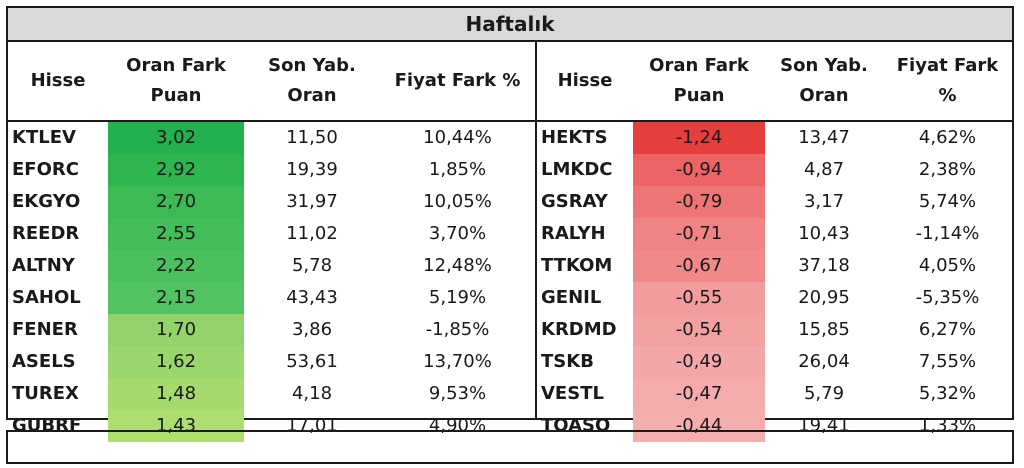  What do you see at coordinates (824, 233) in the screenshot?
I see `right-cell-ratio: 10,43` at bounding box center [824, 233].